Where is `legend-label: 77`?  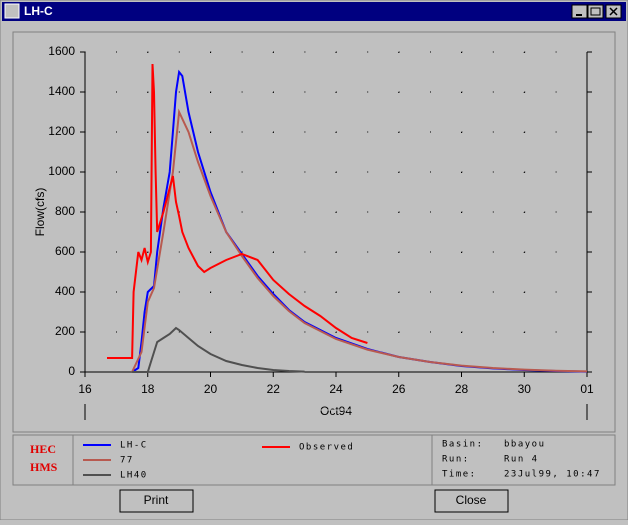 legend-label: 77 is located at coordinates (127, 461).